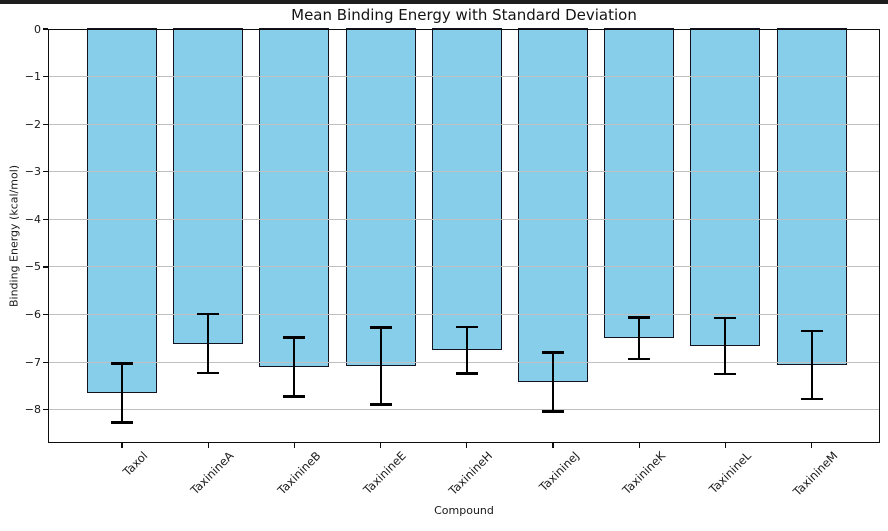 The width and height of the screenshot is (888, 531). Describe the element at coordinates (553, 352) in the screenshot. I see `error-cap-top-TaxinineJ` at that location.